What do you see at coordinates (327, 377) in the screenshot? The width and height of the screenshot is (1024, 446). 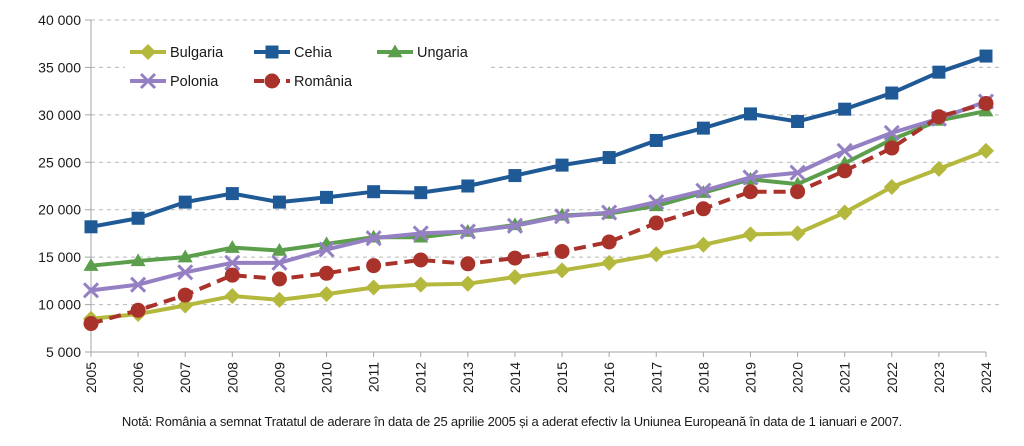 I see `x-tick-label: 2010` at bounding box center [327, 377].